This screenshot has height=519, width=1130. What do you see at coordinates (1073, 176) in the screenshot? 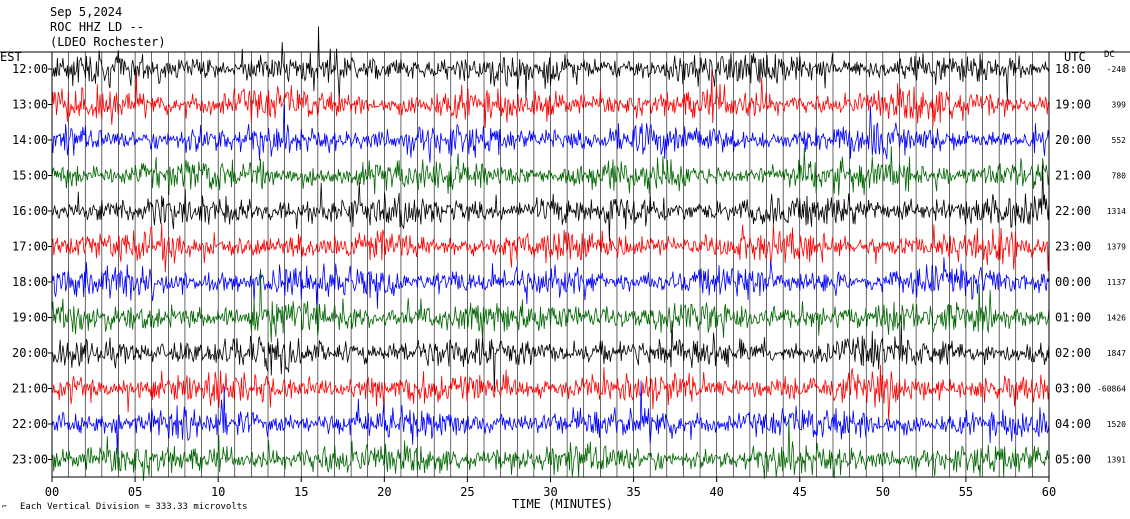
I see `utc-hour-label: 21:00` at bounding box center [1073, 176].